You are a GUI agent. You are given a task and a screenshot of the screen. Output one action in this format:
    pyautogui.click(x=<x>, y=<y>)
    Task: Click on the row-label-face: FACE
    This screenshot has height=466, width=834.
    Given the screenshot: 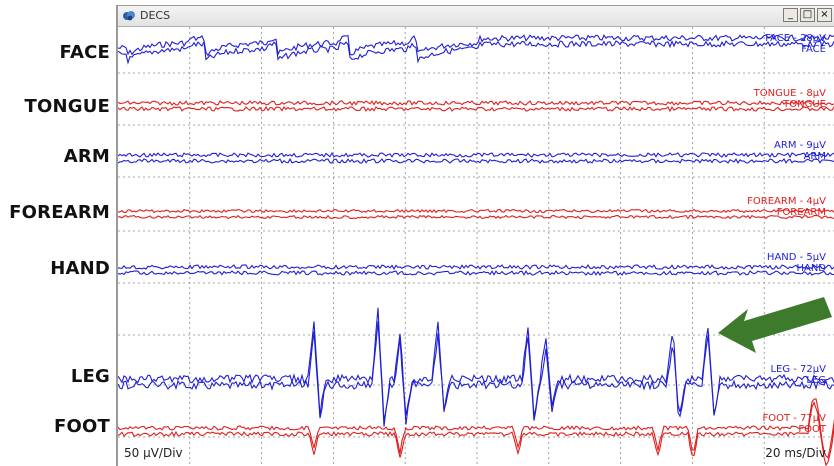 What is the action you would take?
    pyautogui.click(x=84, y=52)
    